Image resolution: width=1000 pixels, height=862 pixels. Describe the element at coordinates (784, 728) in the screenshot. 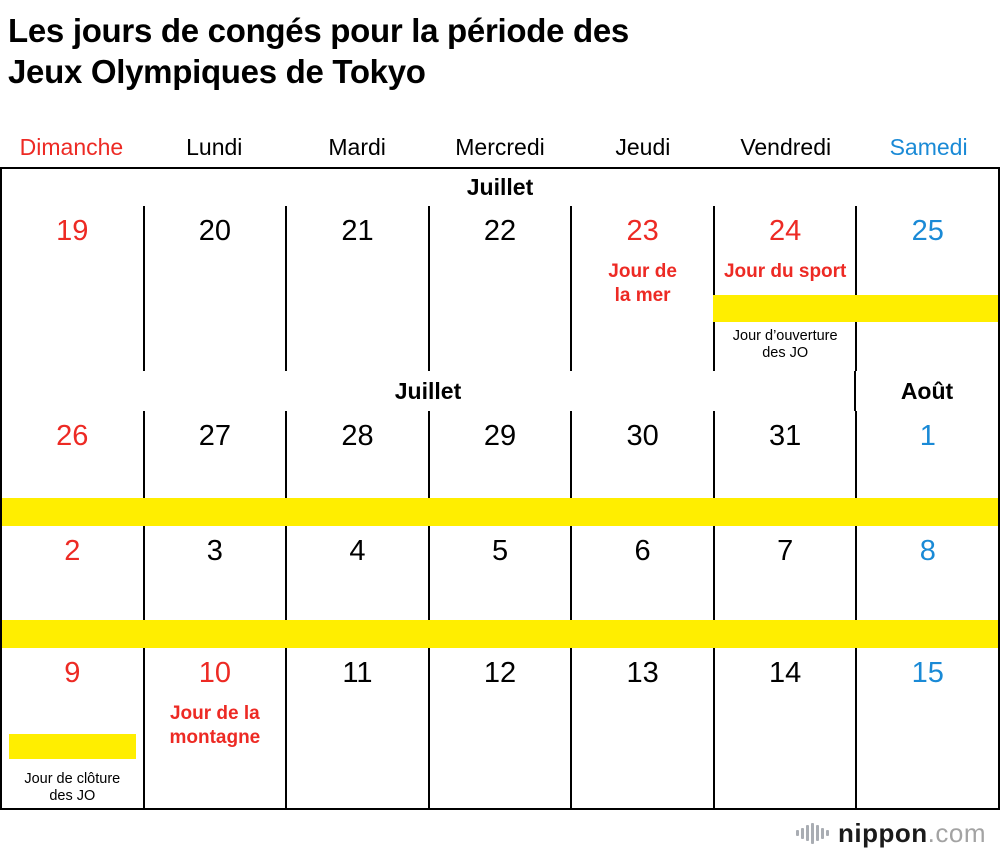

I see `day-cell-aug-14: 14` at that location.